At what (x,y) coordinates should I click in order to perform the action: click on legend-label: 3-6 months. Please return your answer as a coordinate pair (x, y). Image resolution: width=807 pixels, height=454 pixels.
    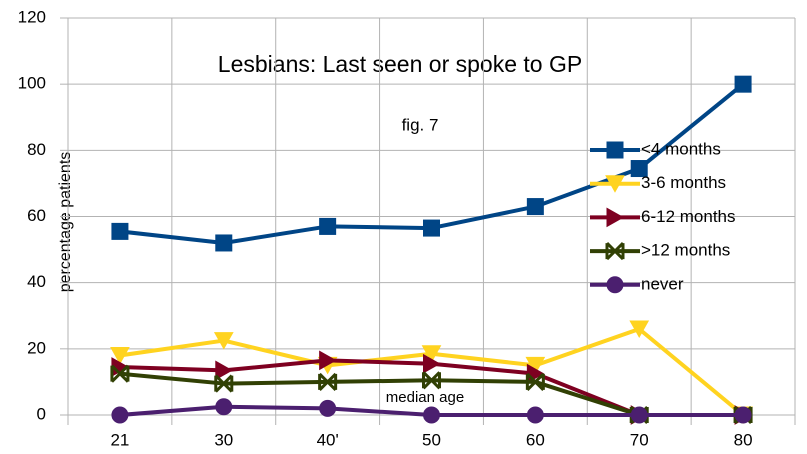
    Looking at the image, I should click on (683, 182).